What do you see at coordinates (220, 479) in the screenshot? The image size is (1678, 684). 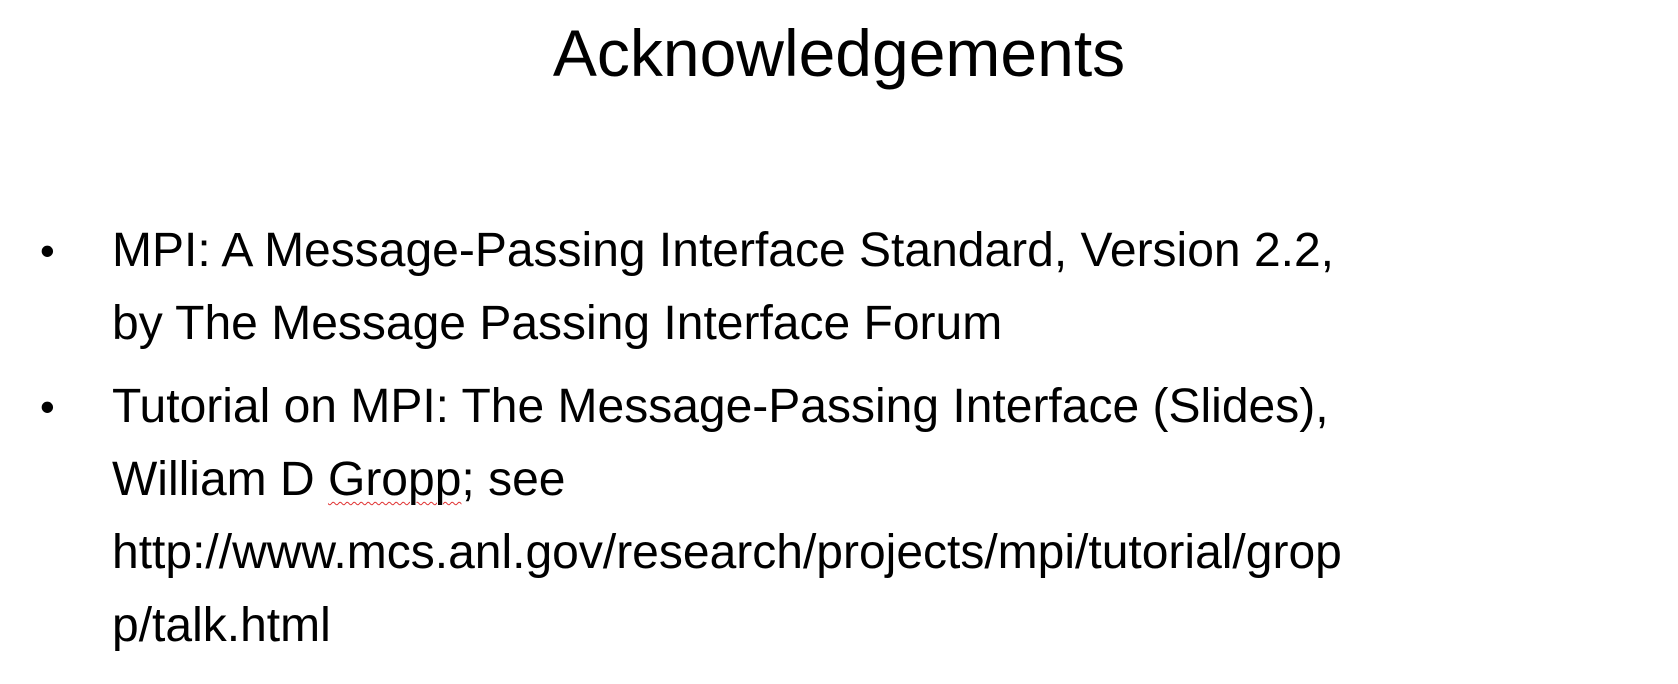 I see `author-prefix: William D` at bounding box center [220, 479].